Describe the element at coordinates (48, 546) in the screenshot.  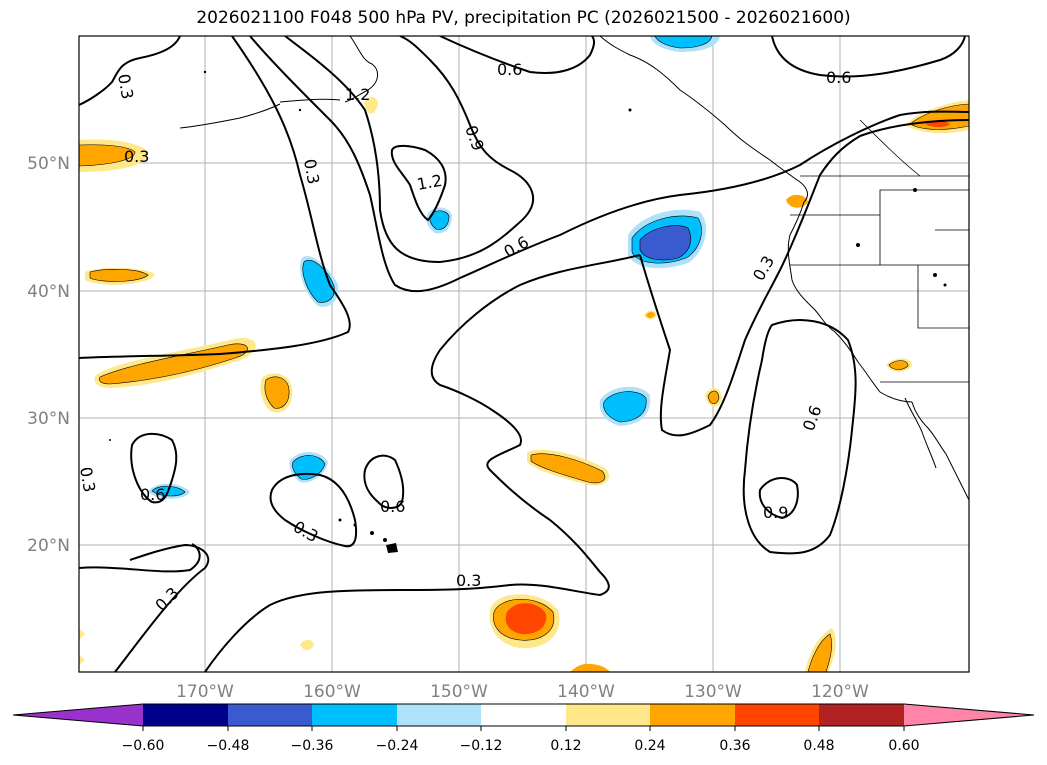
I see `lat-label: 20°N` at that location.